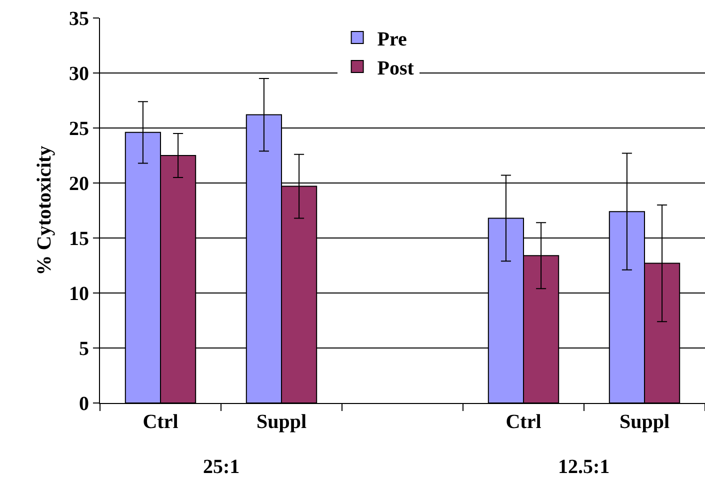 This screenshot has height=497, width=705. What do you see at coordinates (84, 349) in the screenshot?
I see `y-tick-label: 5` at bounding box center [84, 349].